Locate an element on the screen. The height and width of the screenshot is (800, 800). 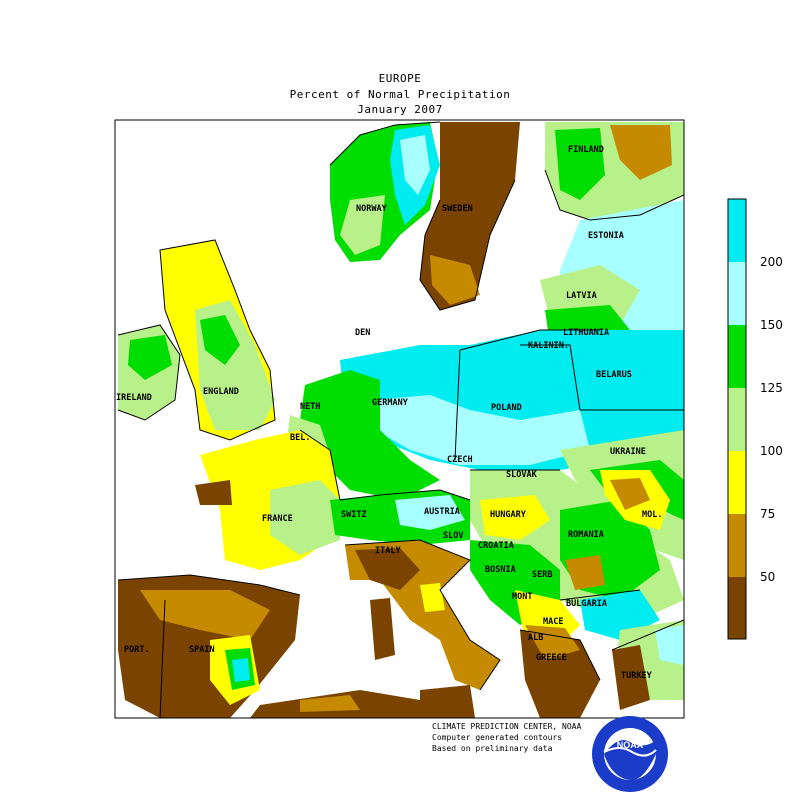
label-slovenia: SLOV is located at coordinates (453, 536).